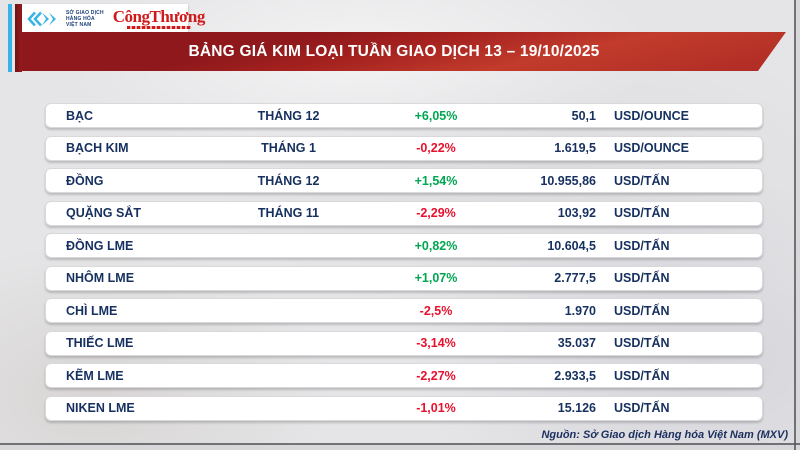 The image size is (800, 450). What do you see at coordinates (575, 148) in the screenshot?
I see `price-cell: 1.619,5` at bounding box center [575, 148].